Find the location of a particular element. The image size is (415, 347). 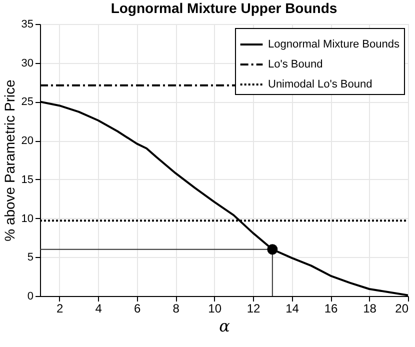

y-tick-label: 0 is located at coordinates (30, 296).